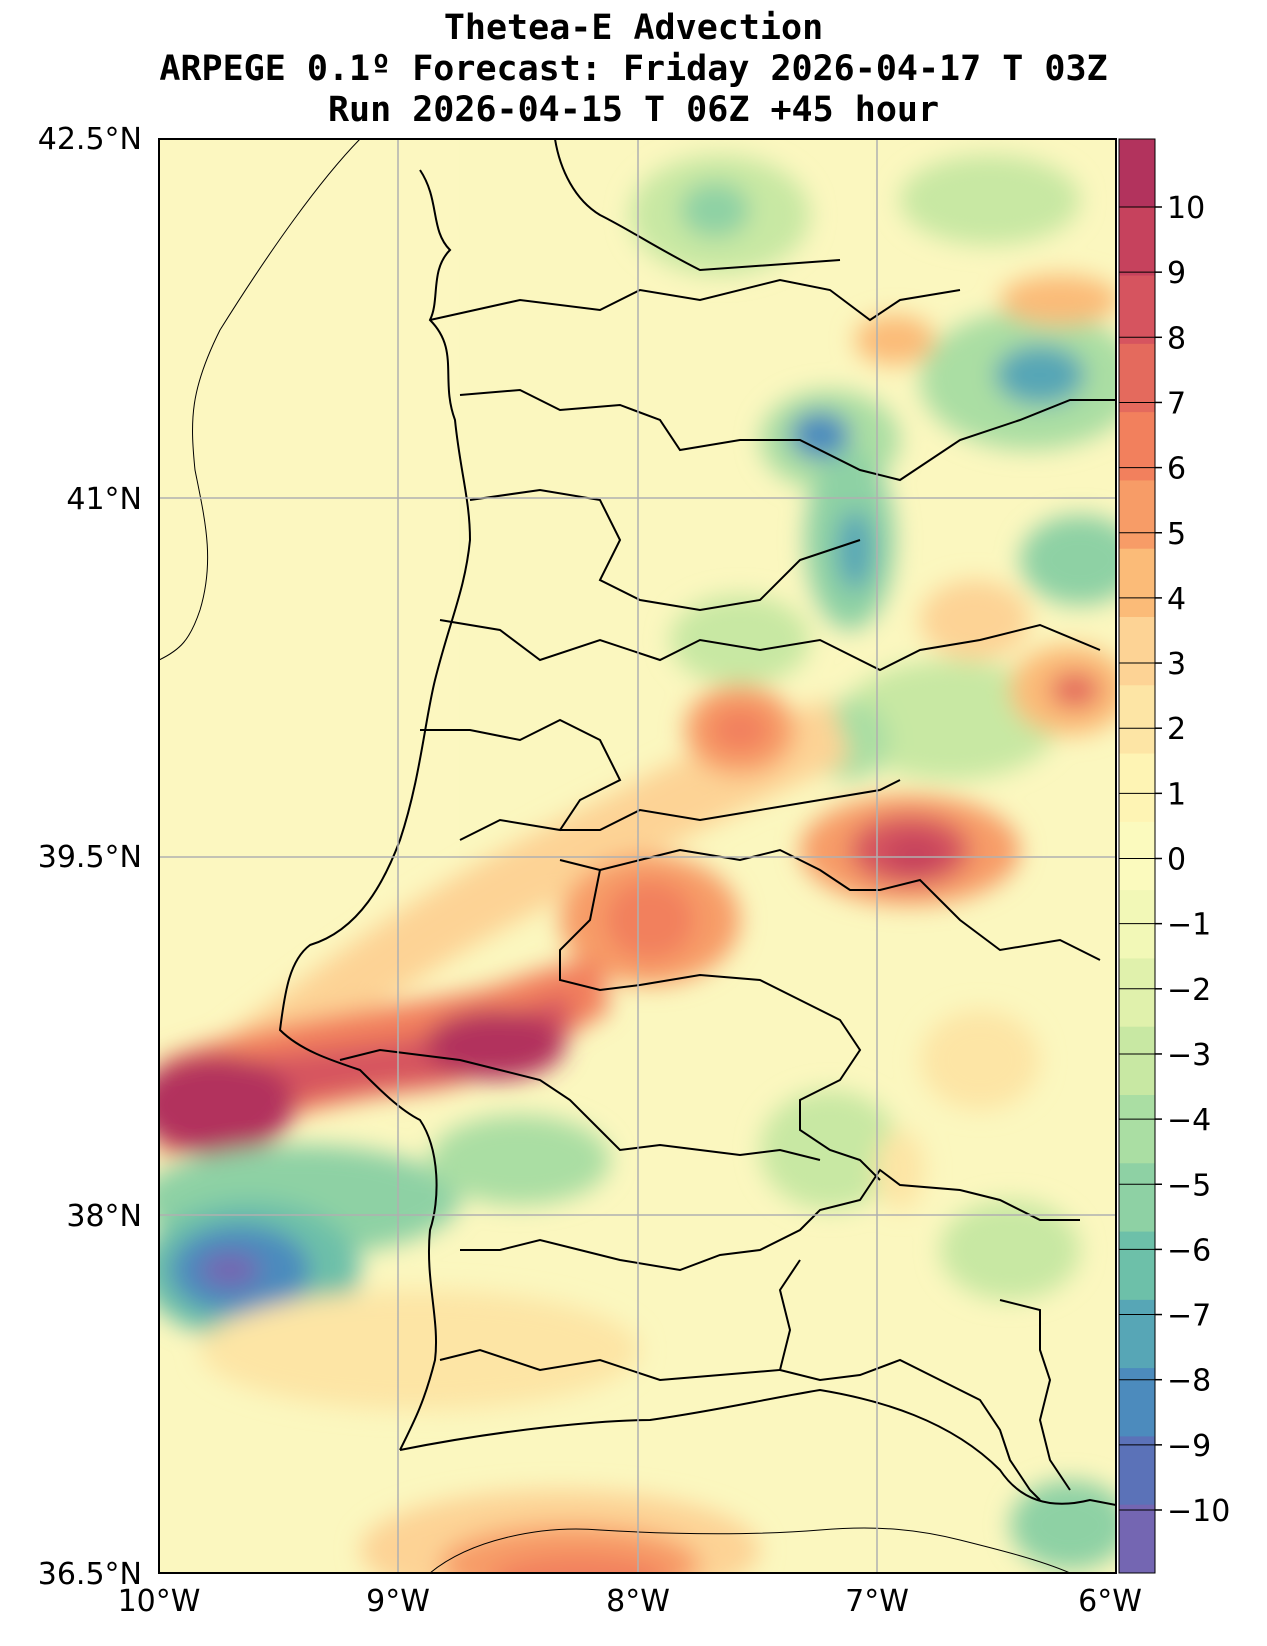  What do you see at coordinates (1176, 403) in the screenshot?
I see `colorbar-tick-label: 7` at bounding box center [1176, 403].